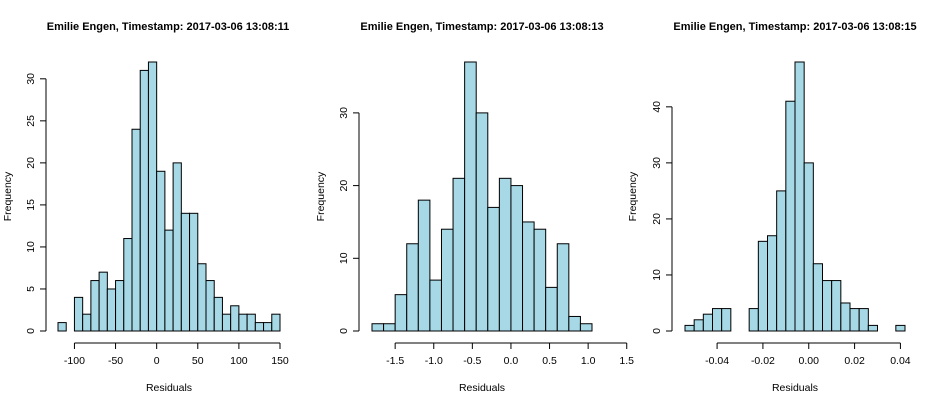  I want to click on x-tick-label: 50, so click(198, 361).